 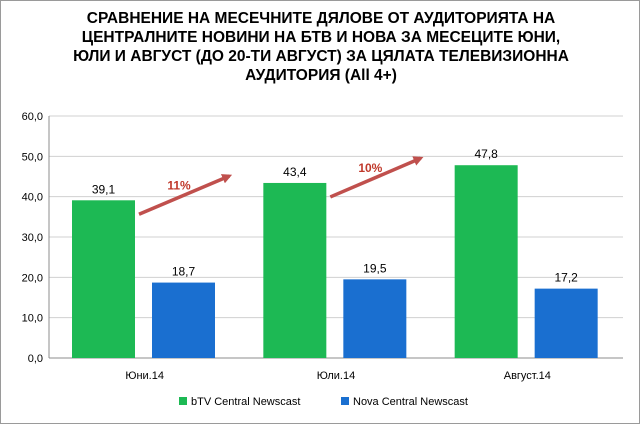 I want to click on data-label: 47,8, so click(x=486, y=154).